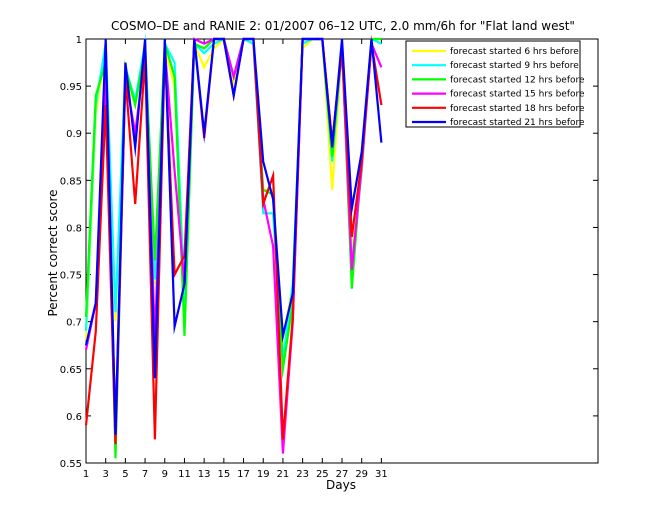  I want to click on legend-label-6: forecast started 21 hrs before, so click(517, 123).